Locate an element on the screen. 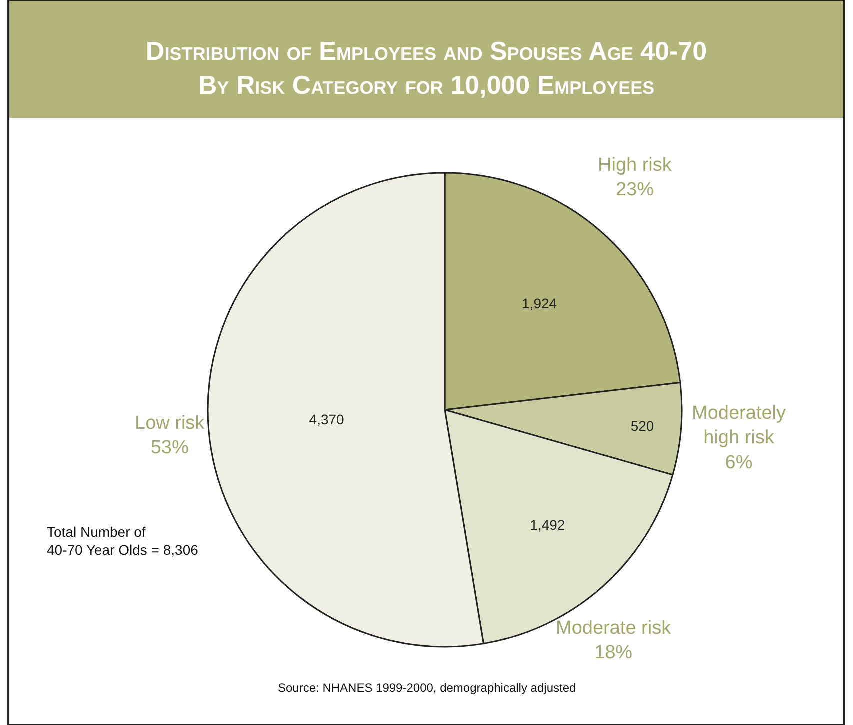 The width and height of the screenshot is (853, 725). slice-label: Low risk is located at coordinates (170, 423).